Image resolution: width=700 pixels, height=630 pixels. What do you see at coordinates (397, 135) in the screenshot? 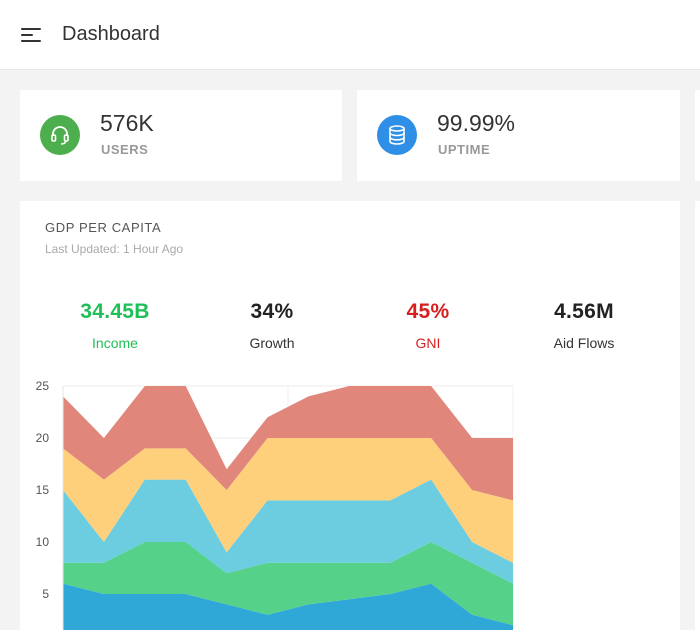
I see `database-icon` at bounding box center [397, 135].